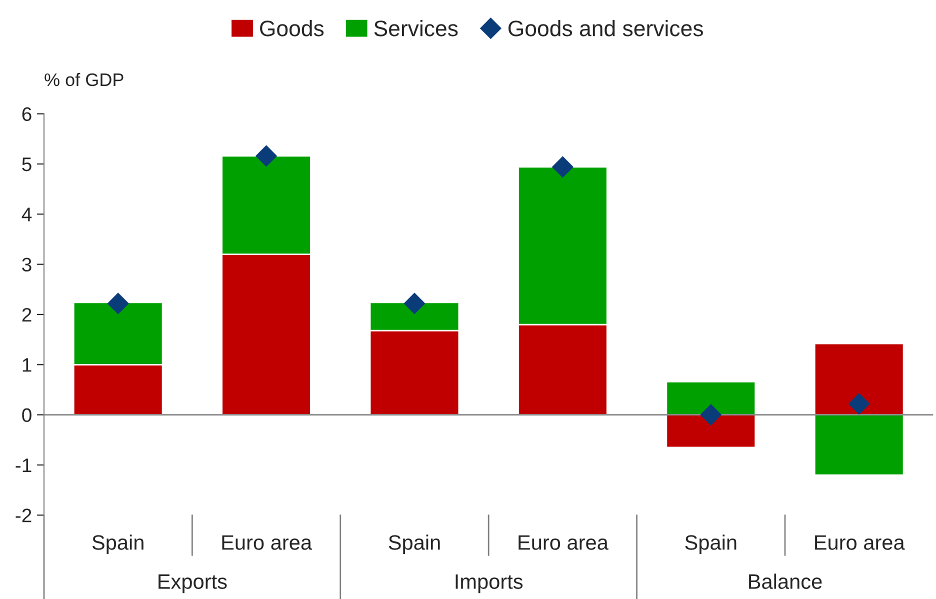 This screenshot has height=599, width=936. I want to click on text: Balance, so click(785, 581).